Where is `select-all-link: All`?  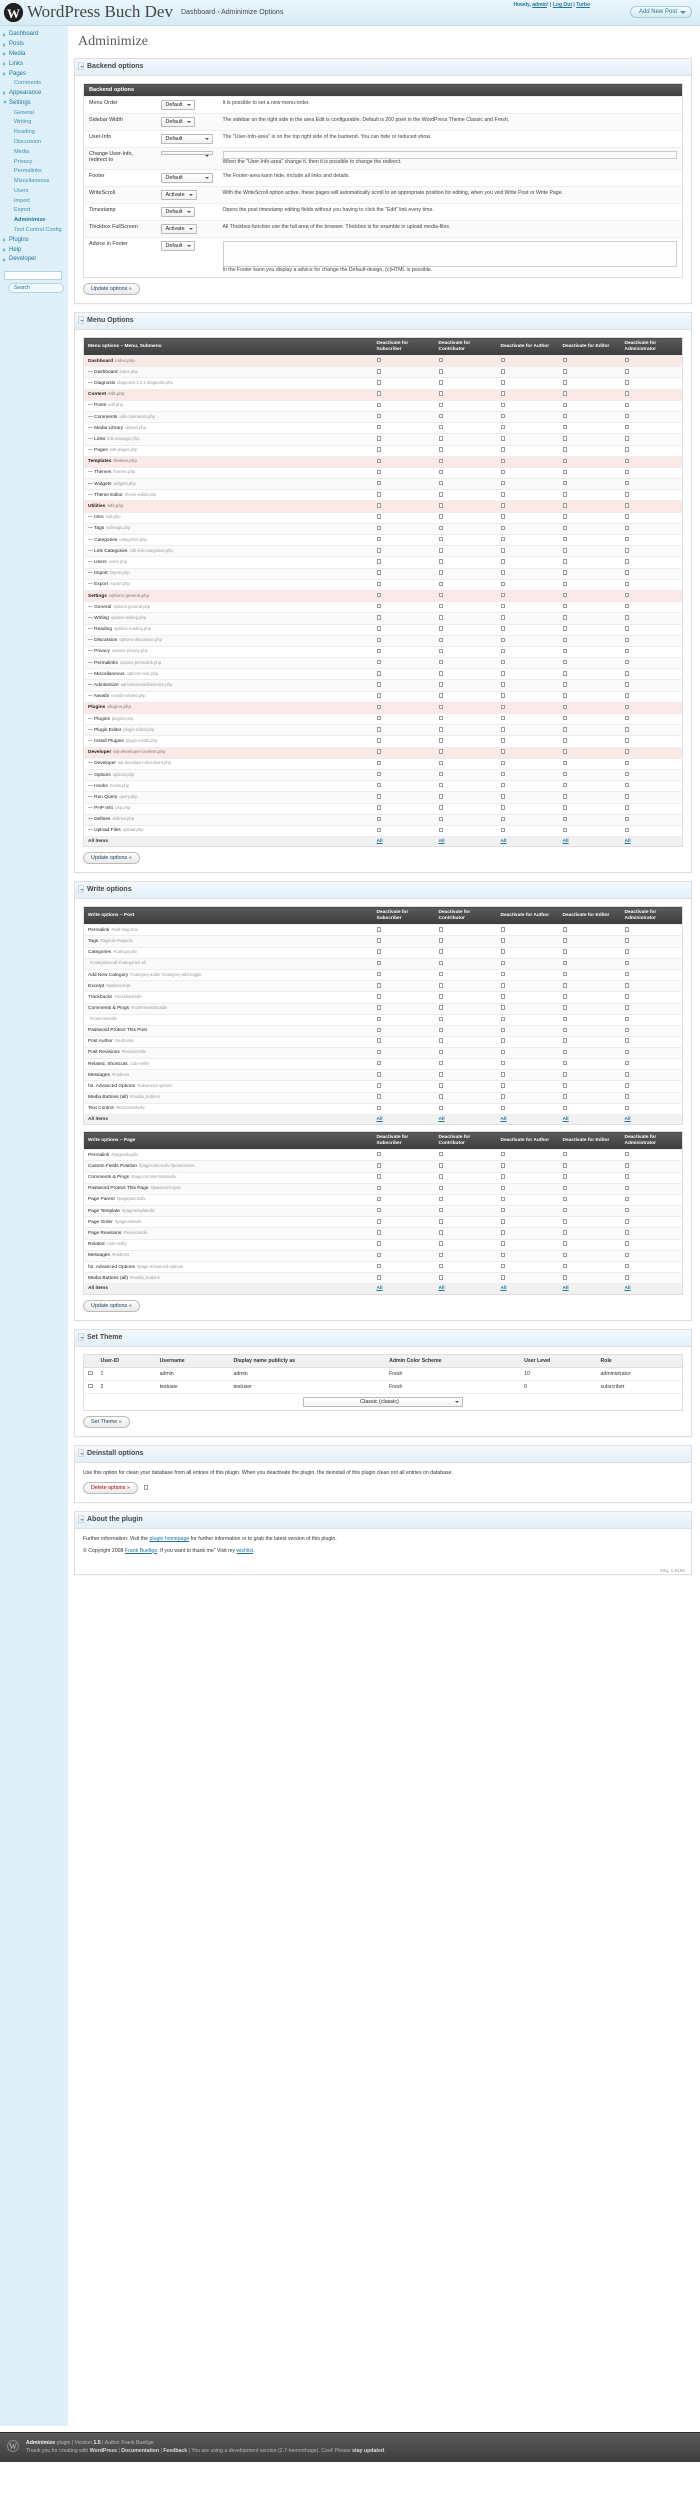 select-all-link: All is located at coordinates (379, 1119).